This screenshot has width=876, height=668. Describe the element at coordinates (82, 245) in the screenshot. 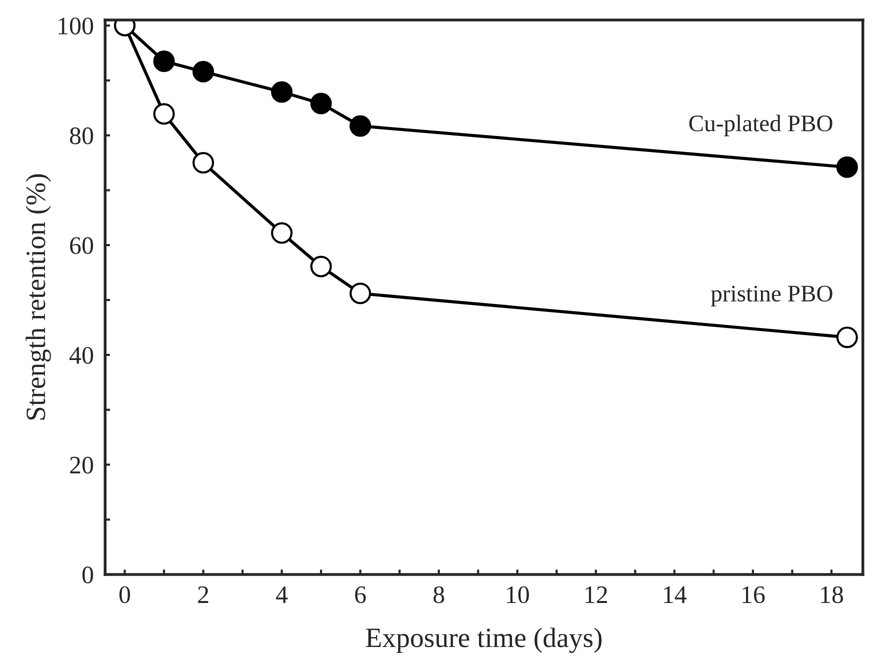

I see `y-tick-label: 60` at that location.